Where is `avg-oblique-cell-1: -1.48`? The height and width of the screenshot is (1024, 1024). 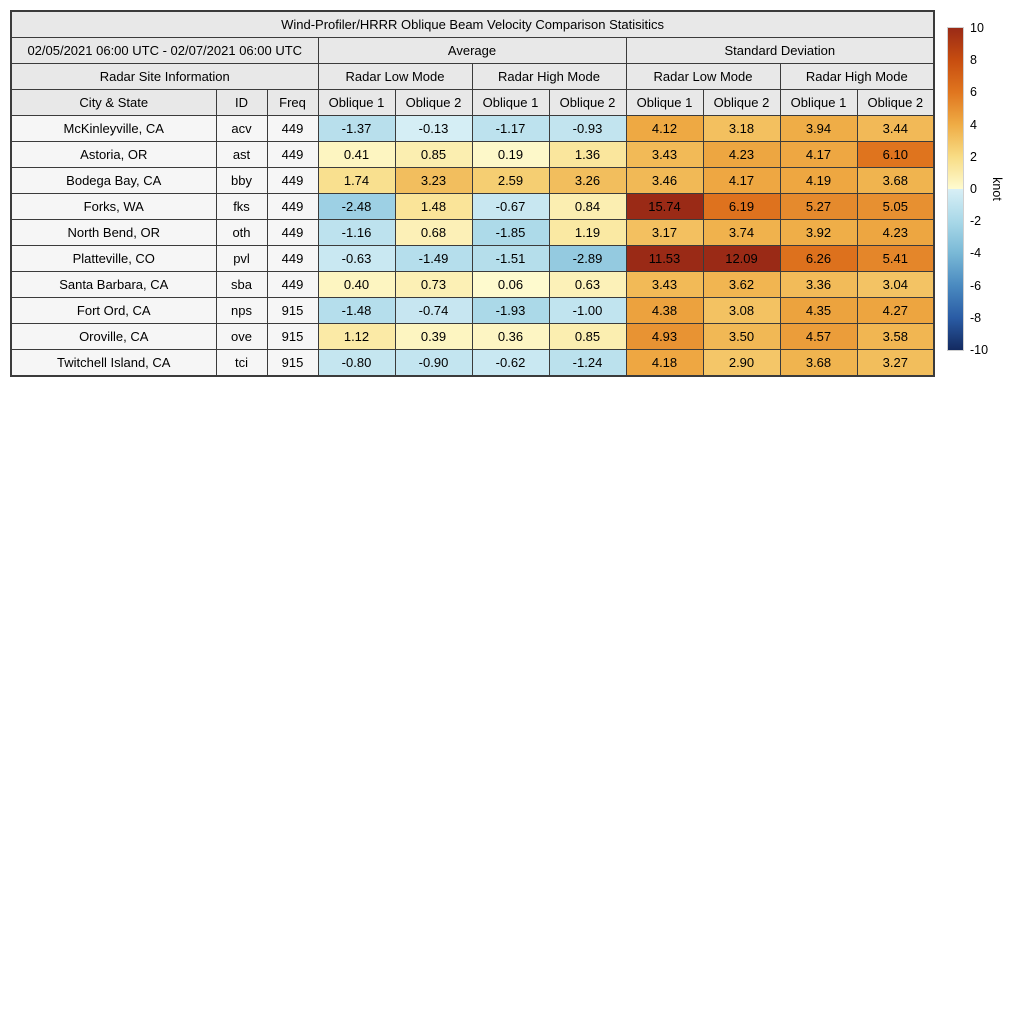
avg-oblique-cell-1: -1.48 is located at coordinates (356, 310).